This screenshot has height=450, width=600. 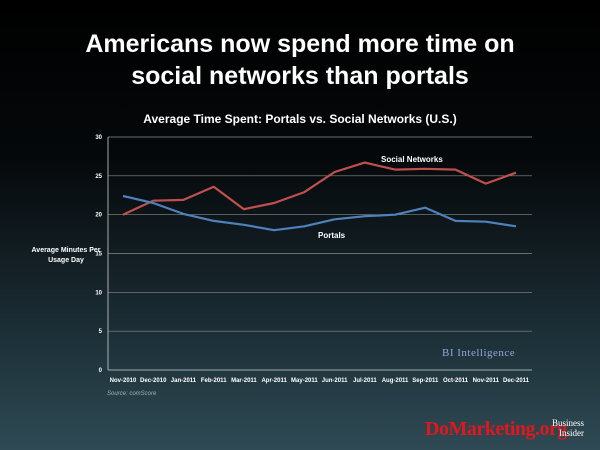 I want to click on x-tick-label: Aug-2011, so click(x=395, y=381).